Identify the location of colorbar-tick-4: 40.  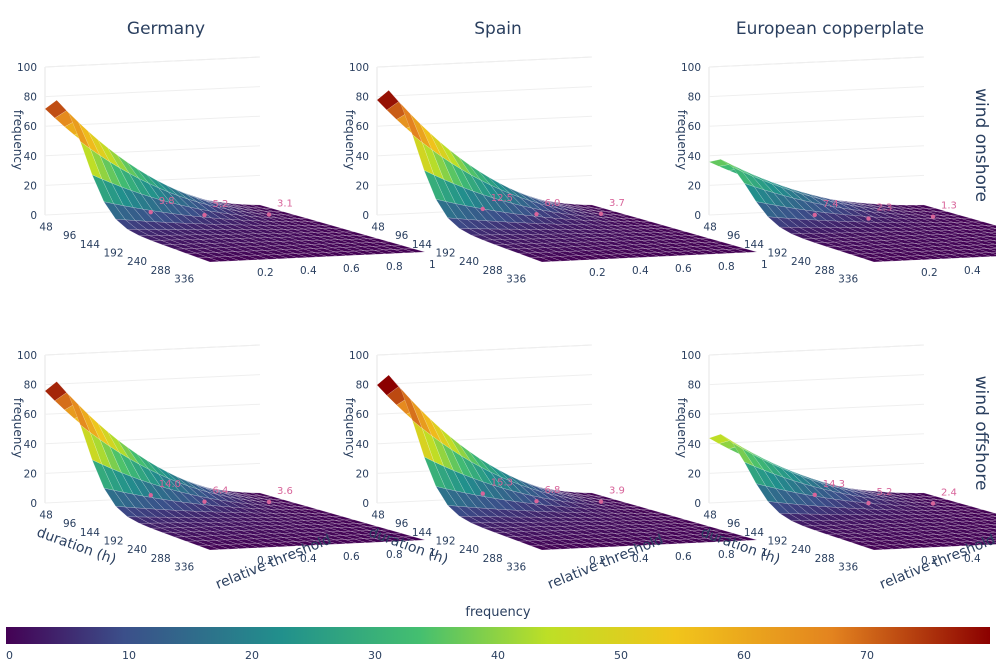
(498, 655).